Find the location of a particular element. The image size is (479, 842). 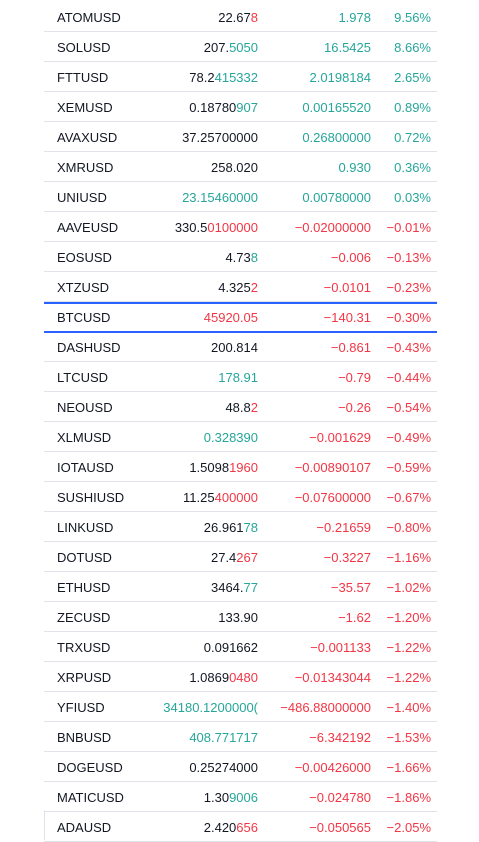

price-change: −0.024780 is located at coordinates (340, 797).